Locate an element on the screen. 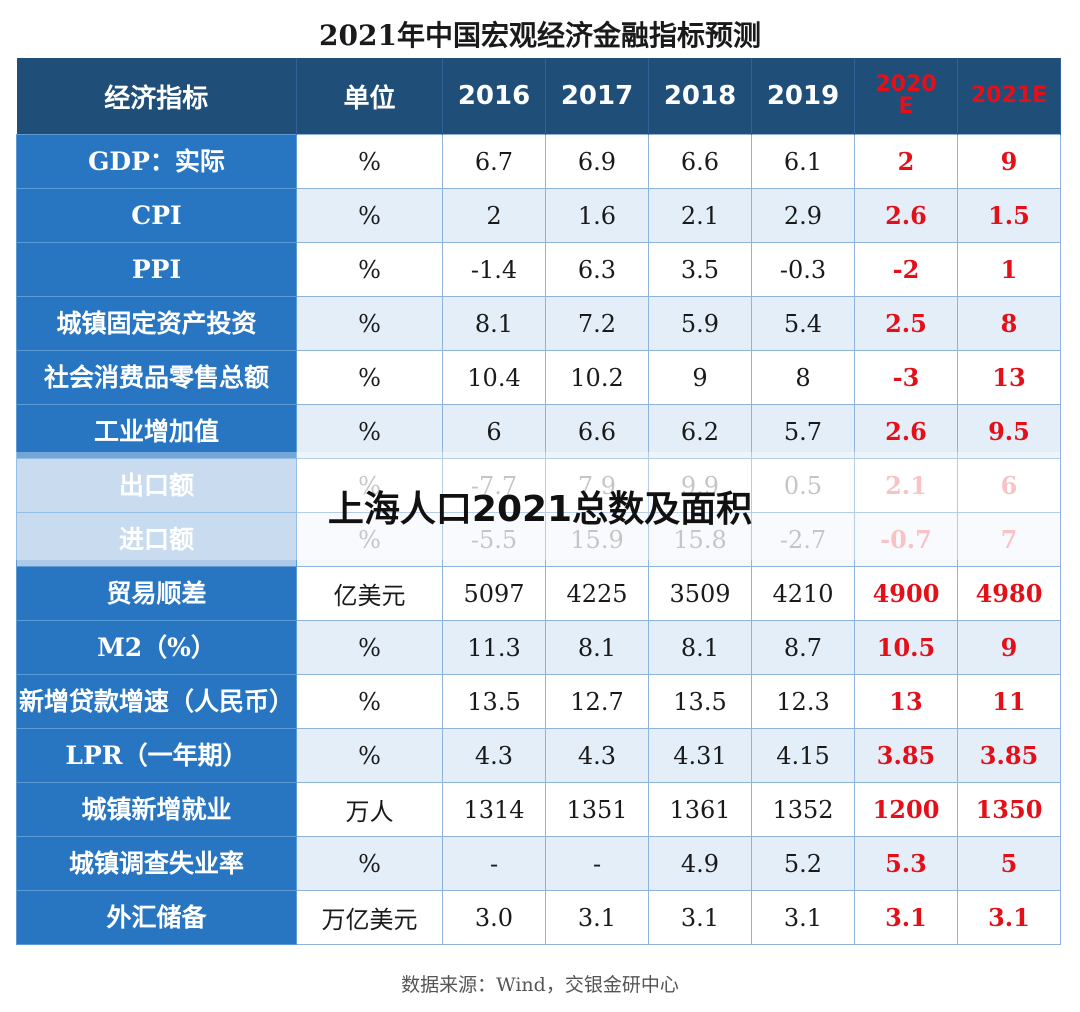 Image resolution: width=1080 pixels, height=1012 pixels. value-cell: 4.15 is located at coordinates (803, 755).